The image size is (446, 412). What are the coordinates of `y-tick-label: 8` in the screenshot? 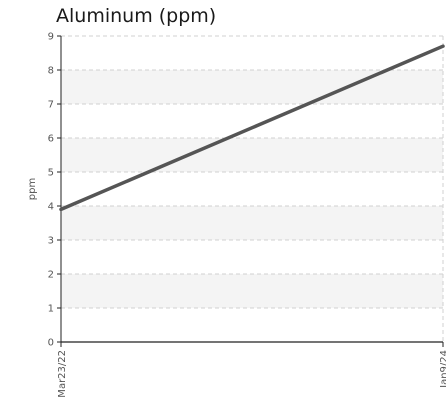 It's located at (51, 71).